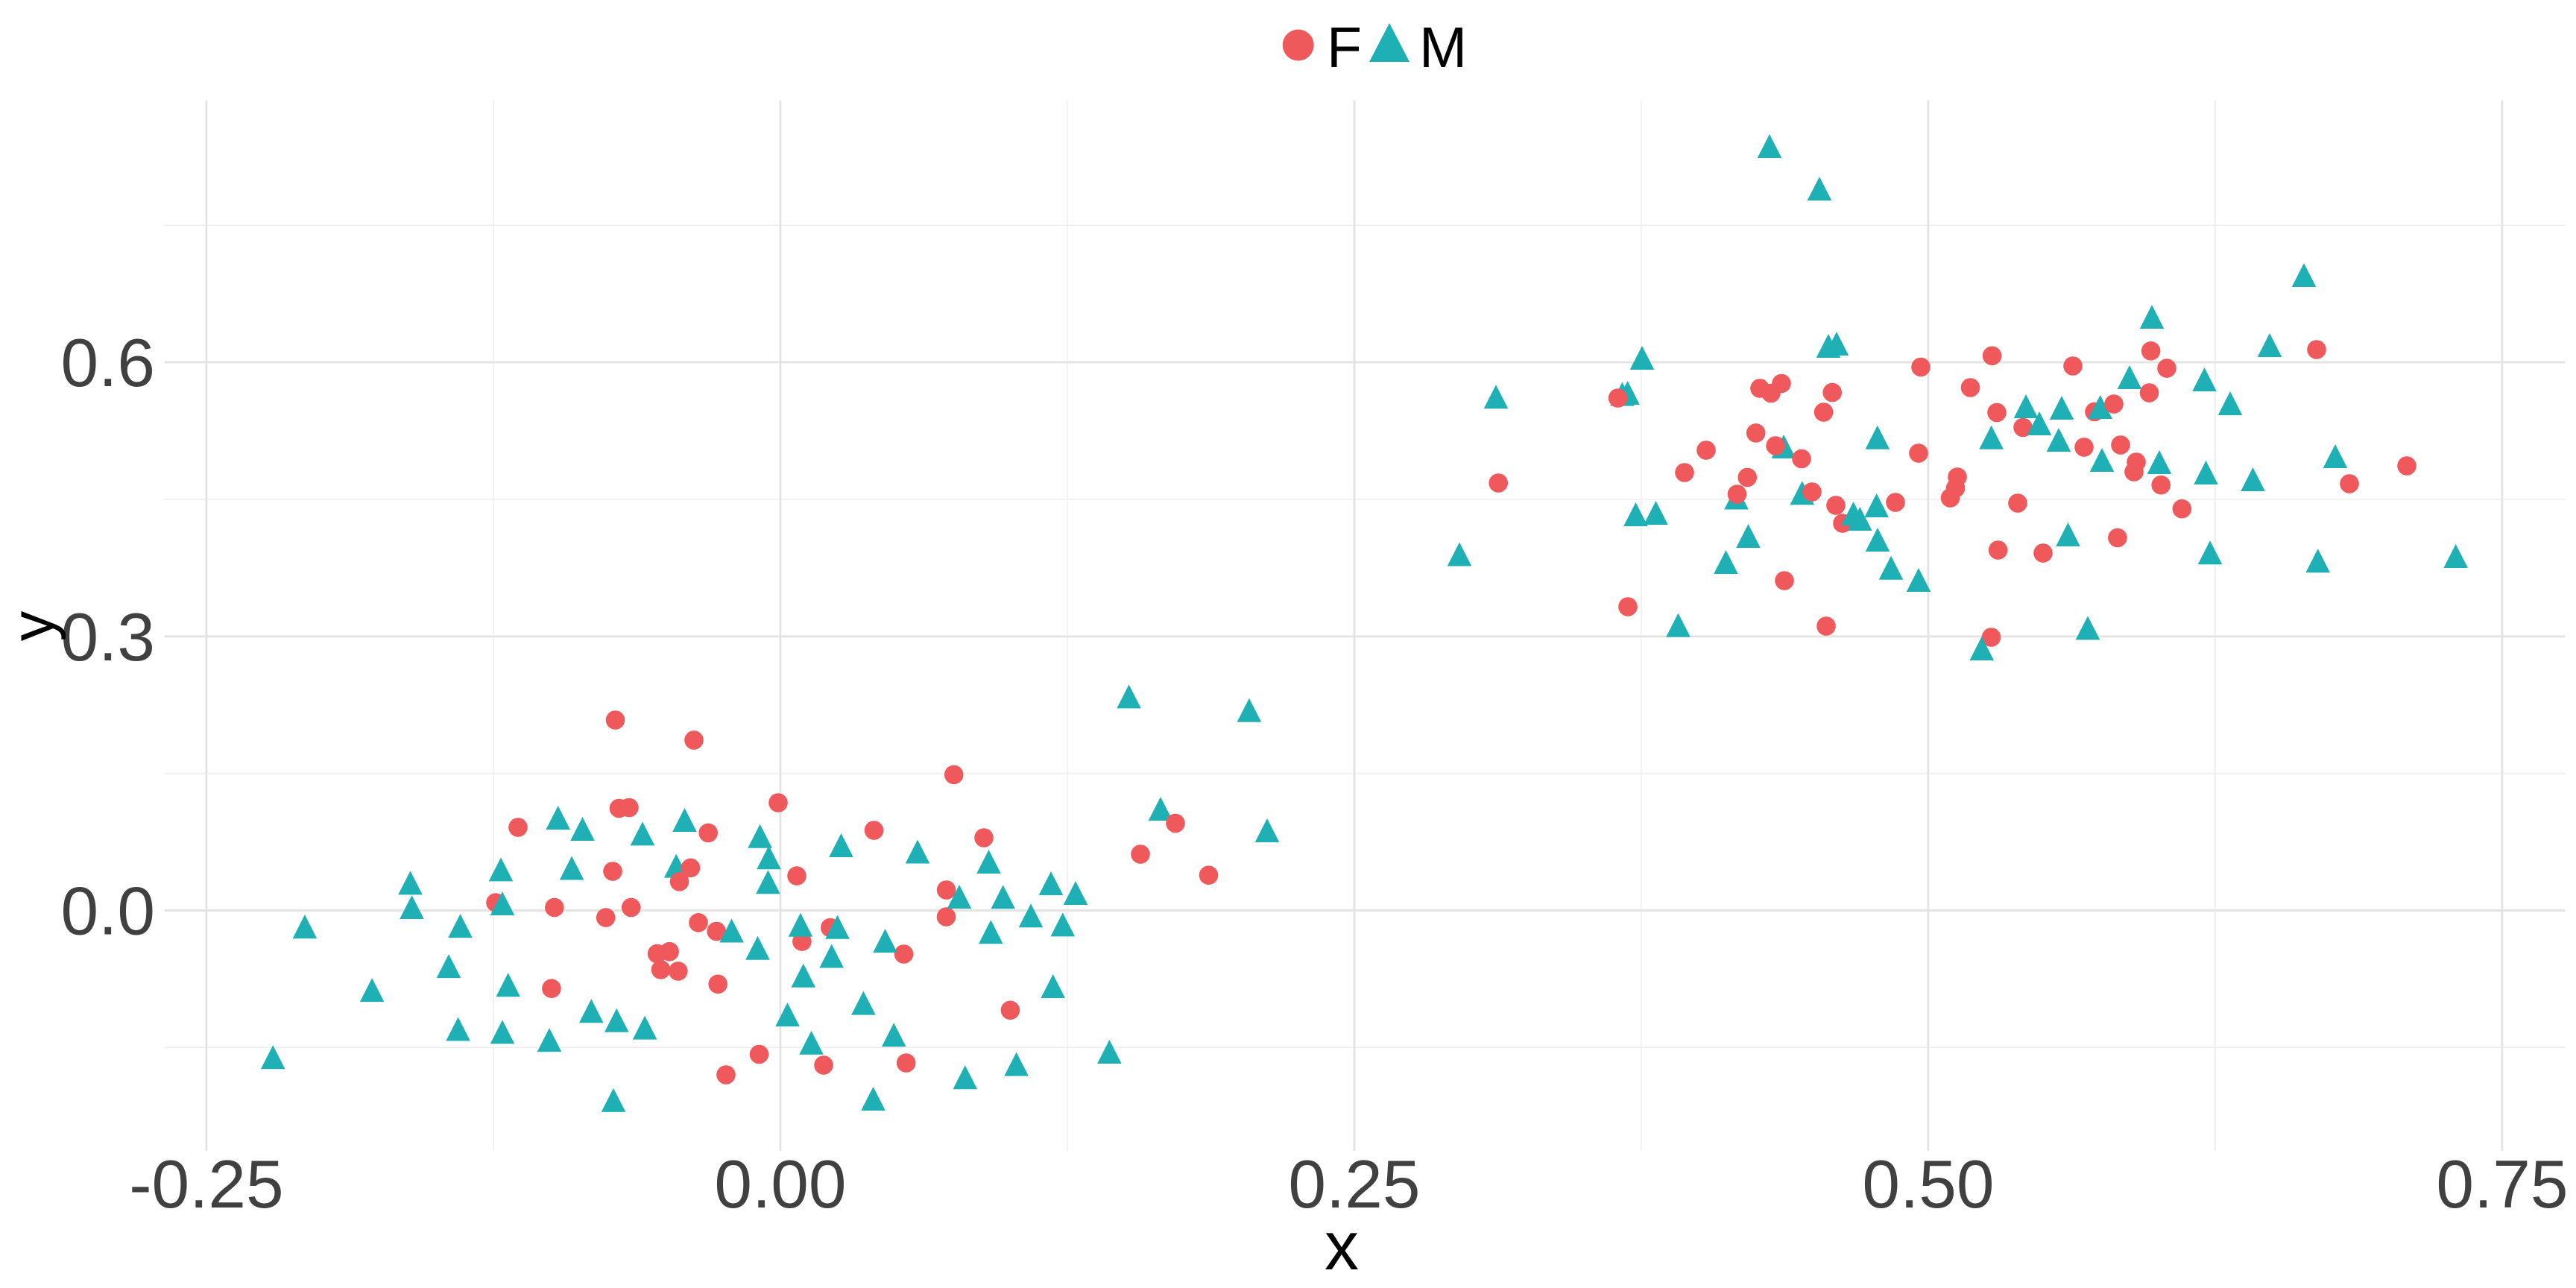  I want to click on svg-text: x, so click(1342, 1246).